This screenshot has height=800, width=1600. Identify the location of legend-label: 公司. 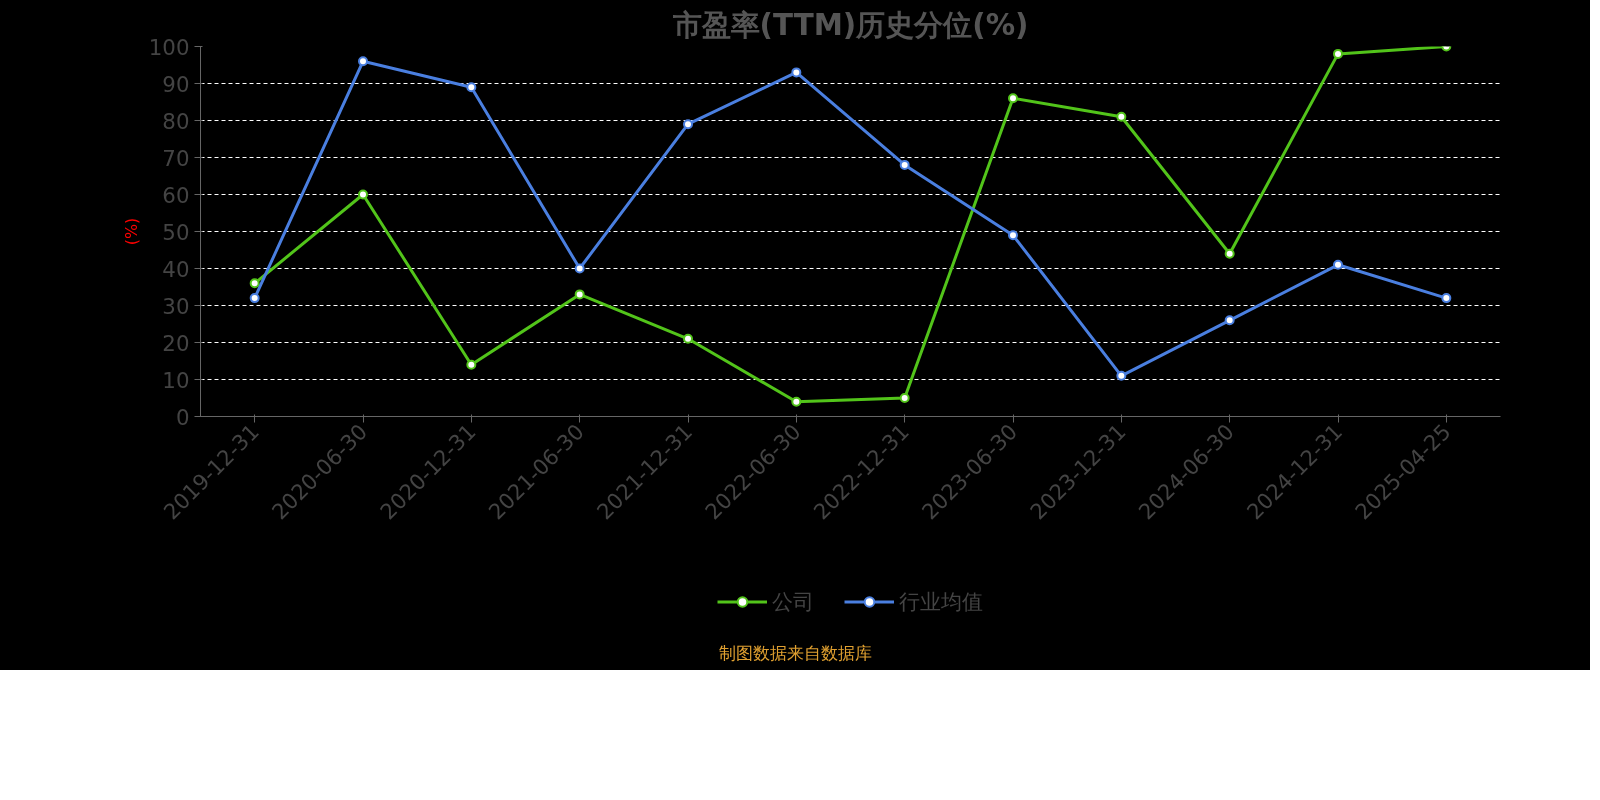
(793, 601).